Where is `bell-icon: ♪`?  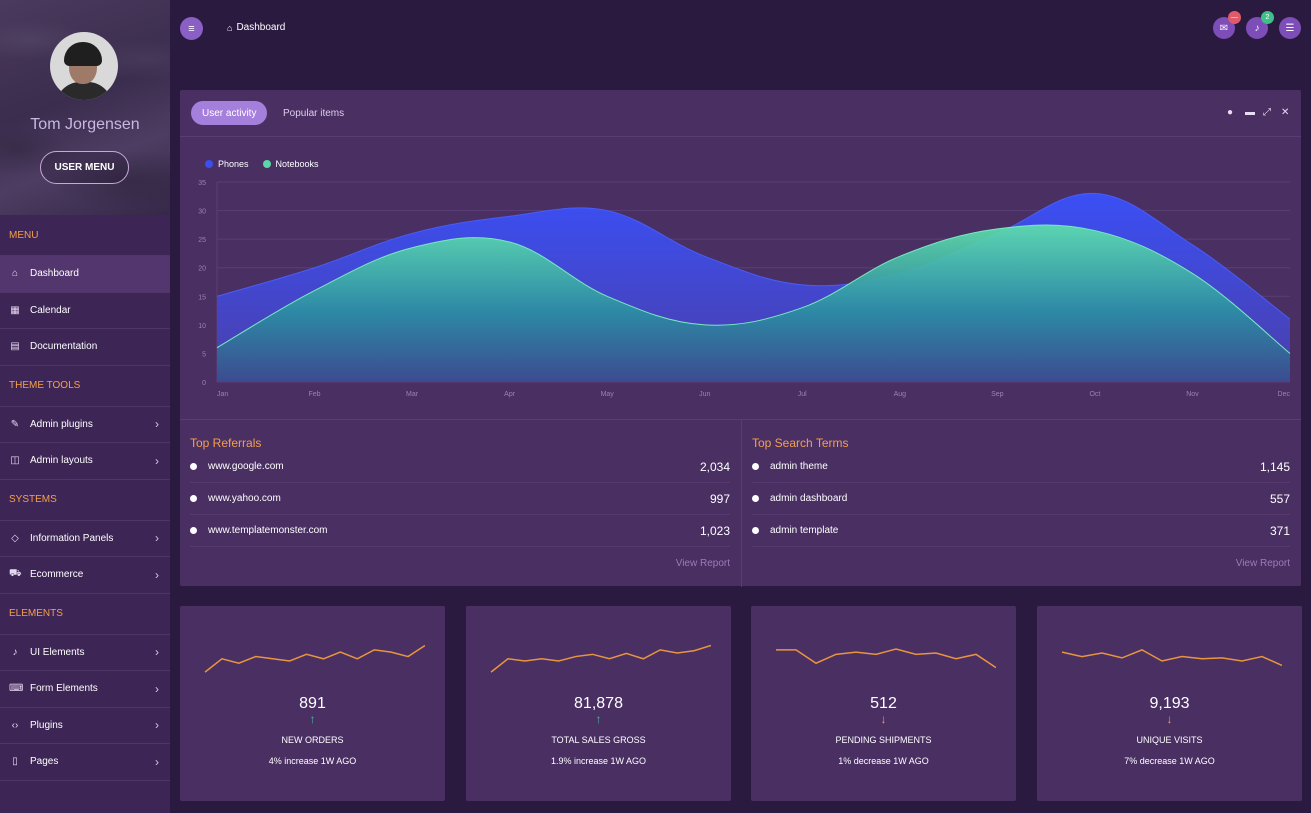
bell-icon: ♪ is located at coordinates (15, 652).